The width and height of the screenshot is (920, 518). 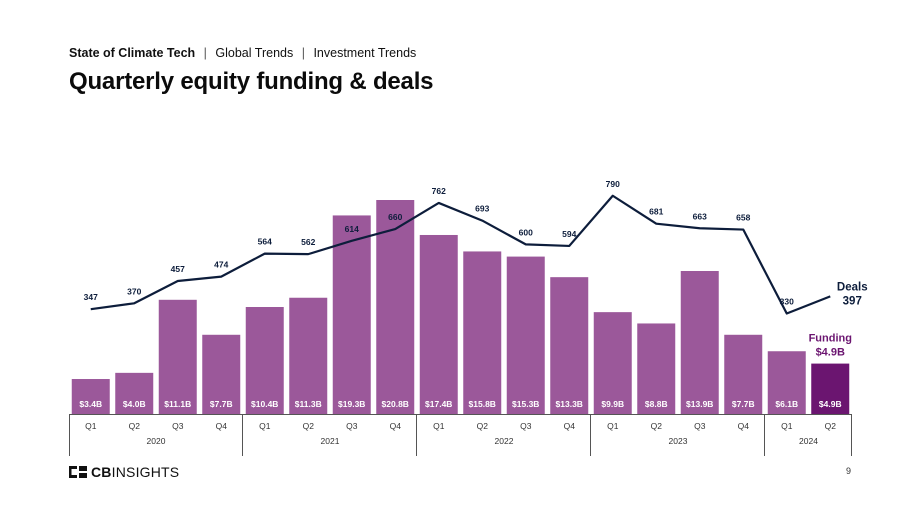 What do you see at coordinates (395, 404) in the screenshot?
I see `funding-bar-label: $20.8B` at bounding box center [395, 404].